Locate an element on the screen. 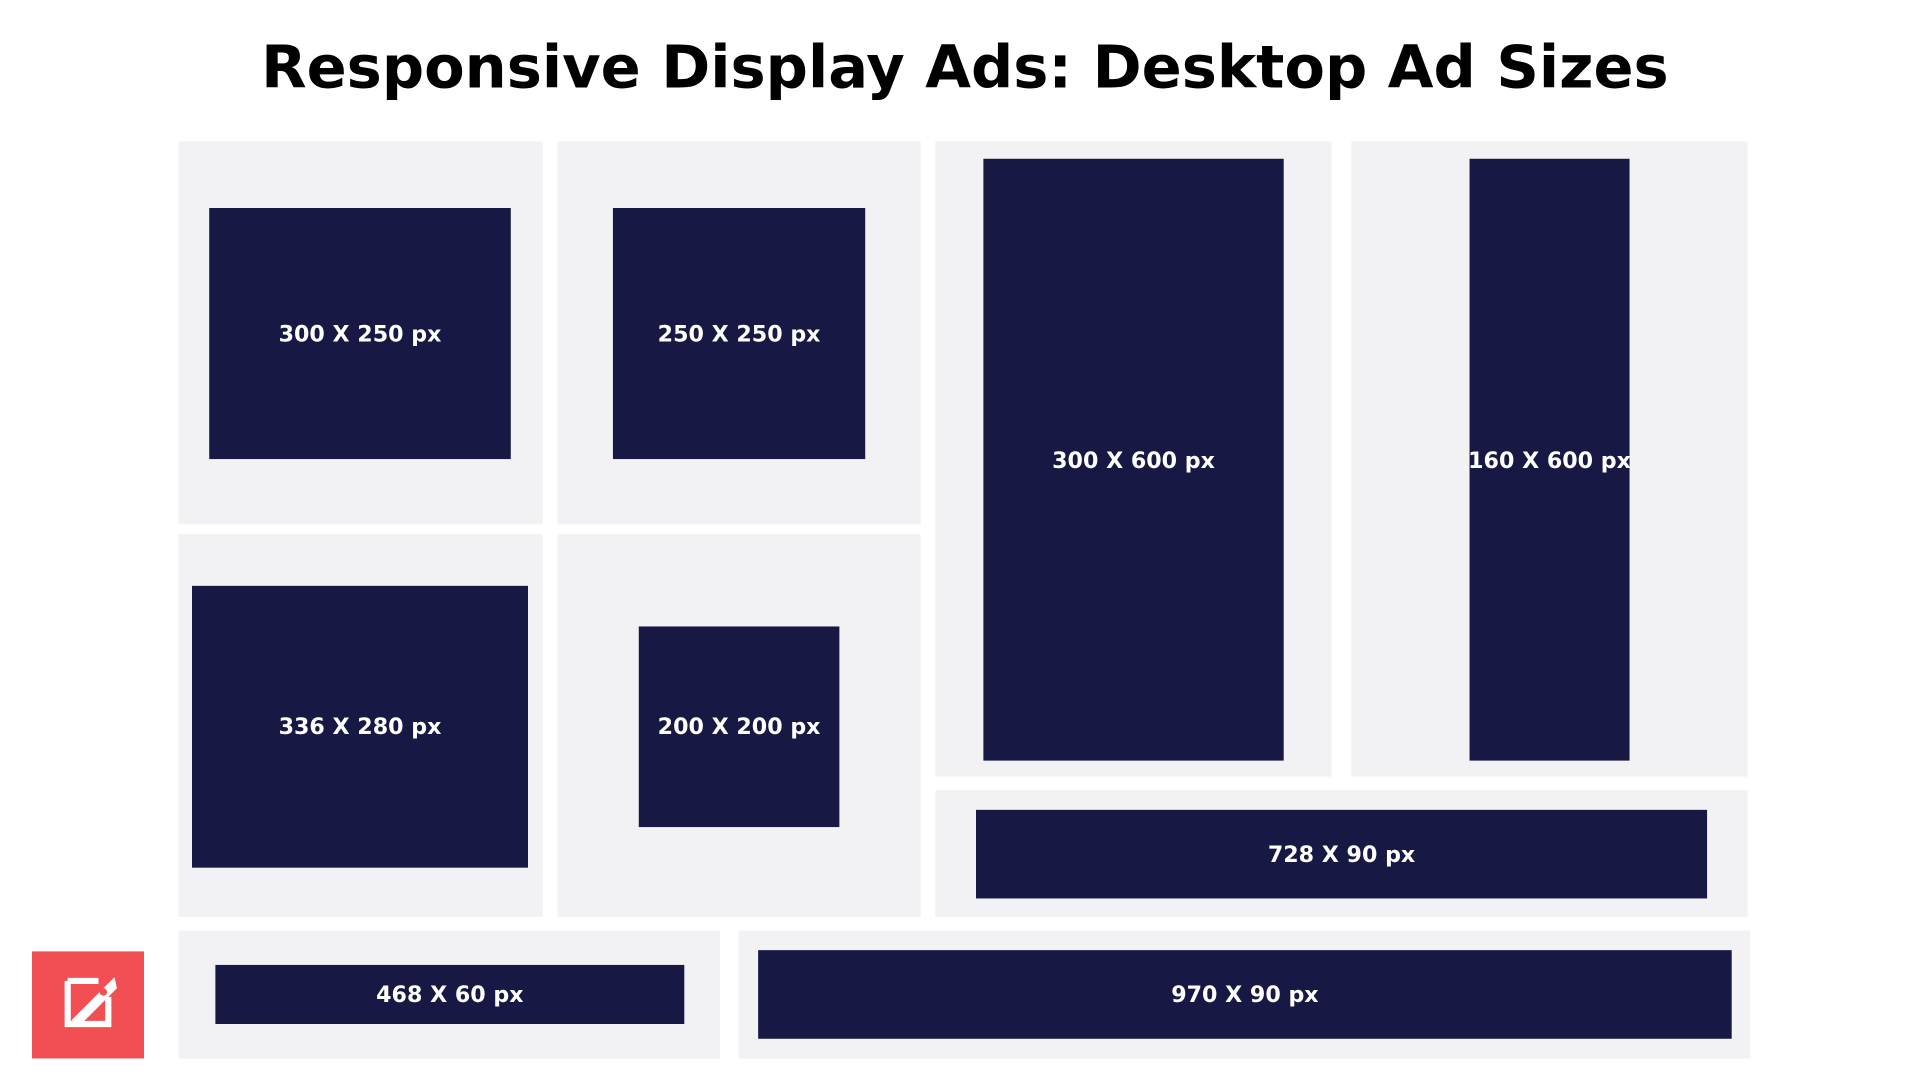  ad-tile: 728 X 90 px is located at coordinates (1341, 853).